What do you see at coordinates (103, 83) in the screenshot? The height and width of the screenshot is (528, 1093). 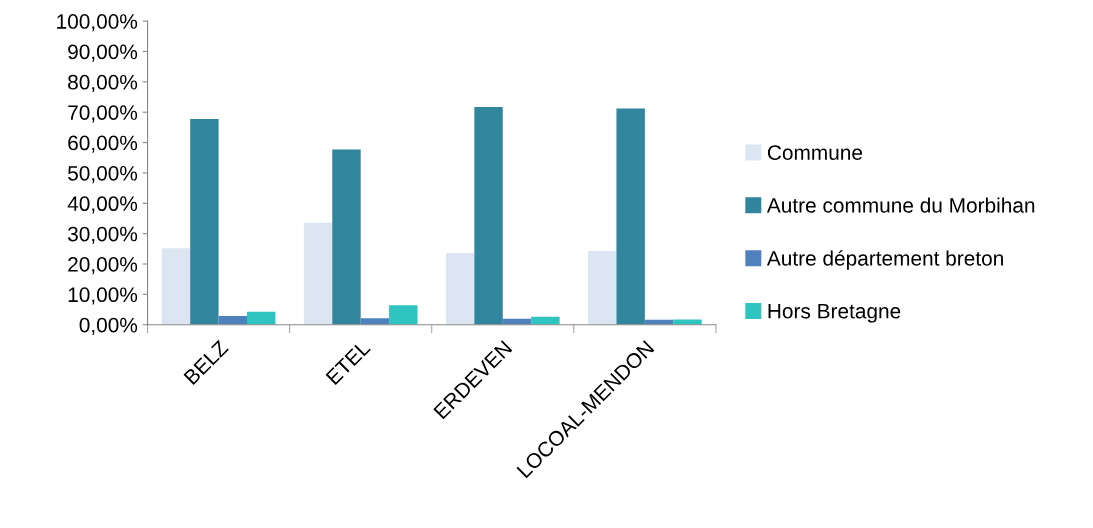 I see `y-tick-label: 80,00%` at bounding box center [103, 83].